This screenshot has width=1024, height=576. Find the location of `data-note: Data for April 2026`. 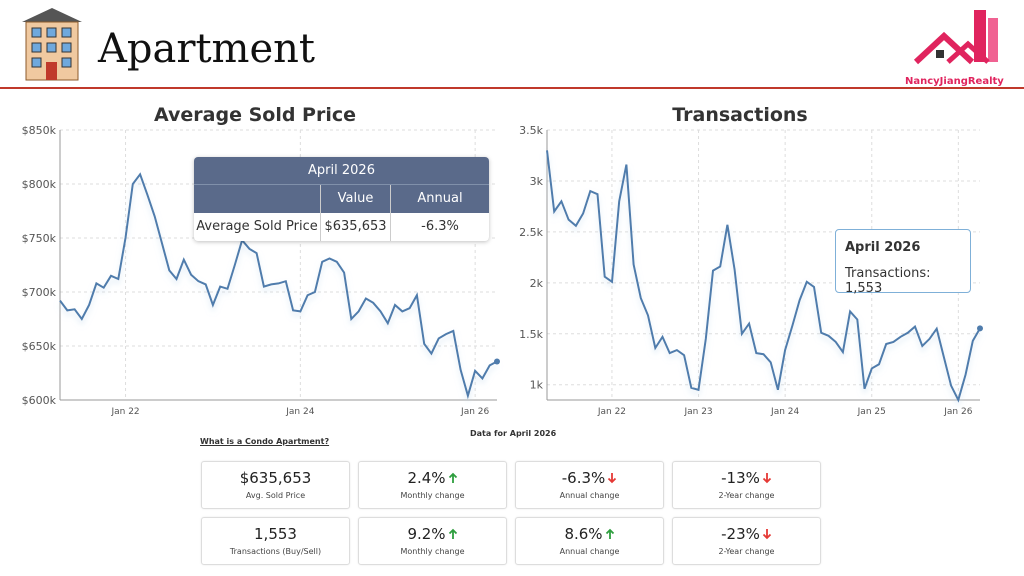

data-note: Data for April 2026 is located at coordinates (513, 433).